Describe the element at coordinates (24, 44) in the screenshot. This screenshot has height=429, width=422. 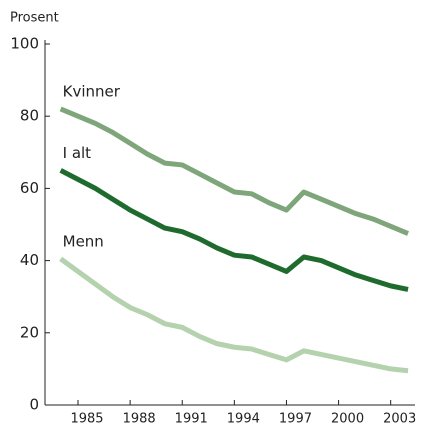
I see `y-tick-label: 100` at that location.